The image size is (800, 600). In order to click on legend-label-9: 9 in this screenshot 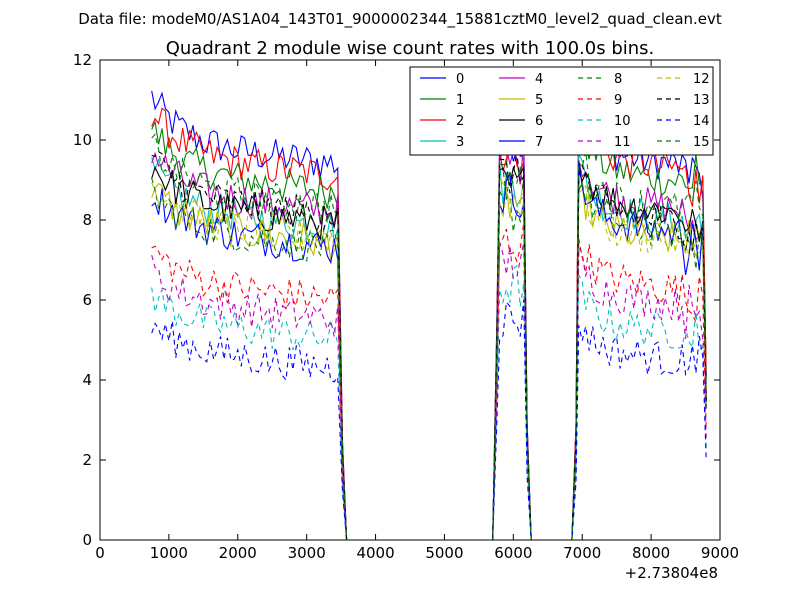, I will do `click(618, 100)`.